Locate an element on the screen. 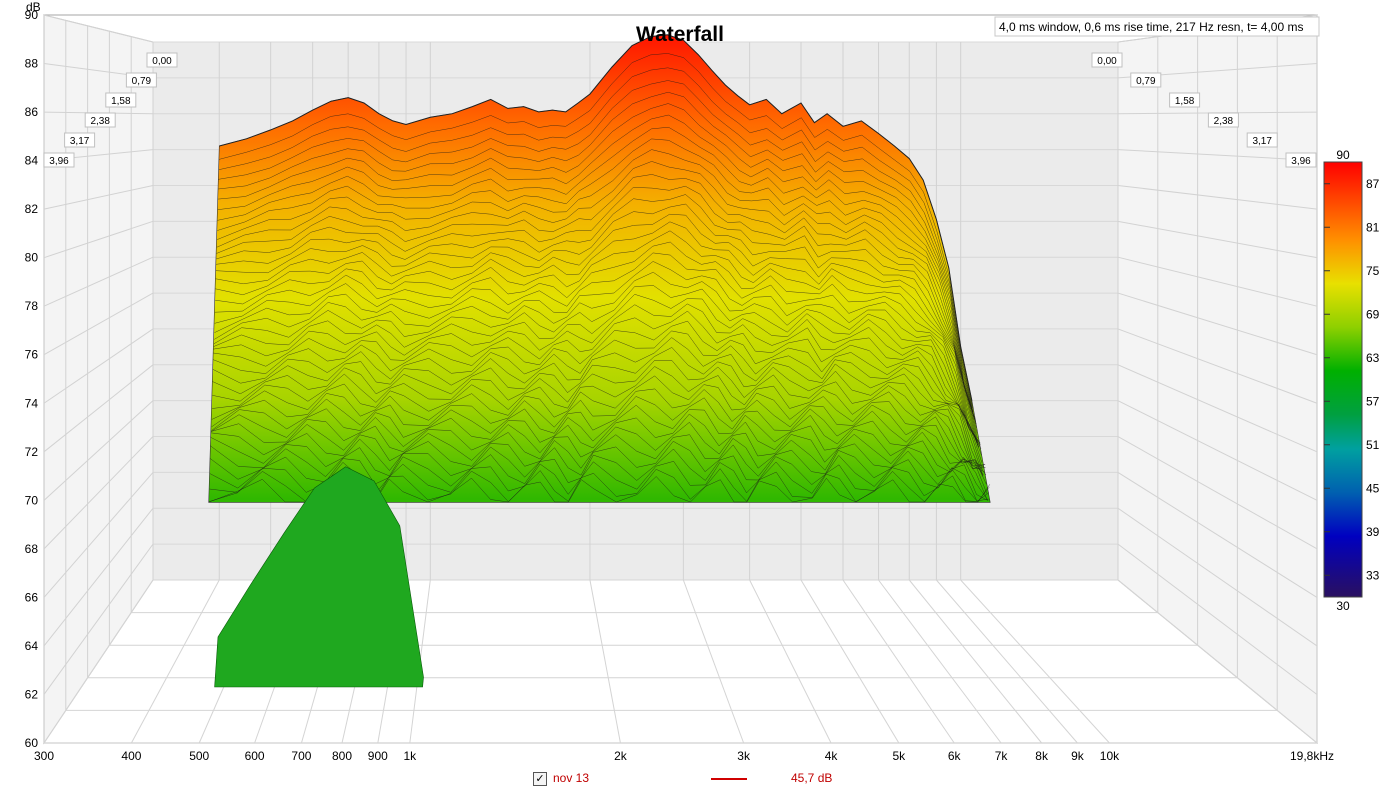 This screenshot has width=1395, height=794. time-tick-label: 0,79 is located at coordinates (1146, 81).